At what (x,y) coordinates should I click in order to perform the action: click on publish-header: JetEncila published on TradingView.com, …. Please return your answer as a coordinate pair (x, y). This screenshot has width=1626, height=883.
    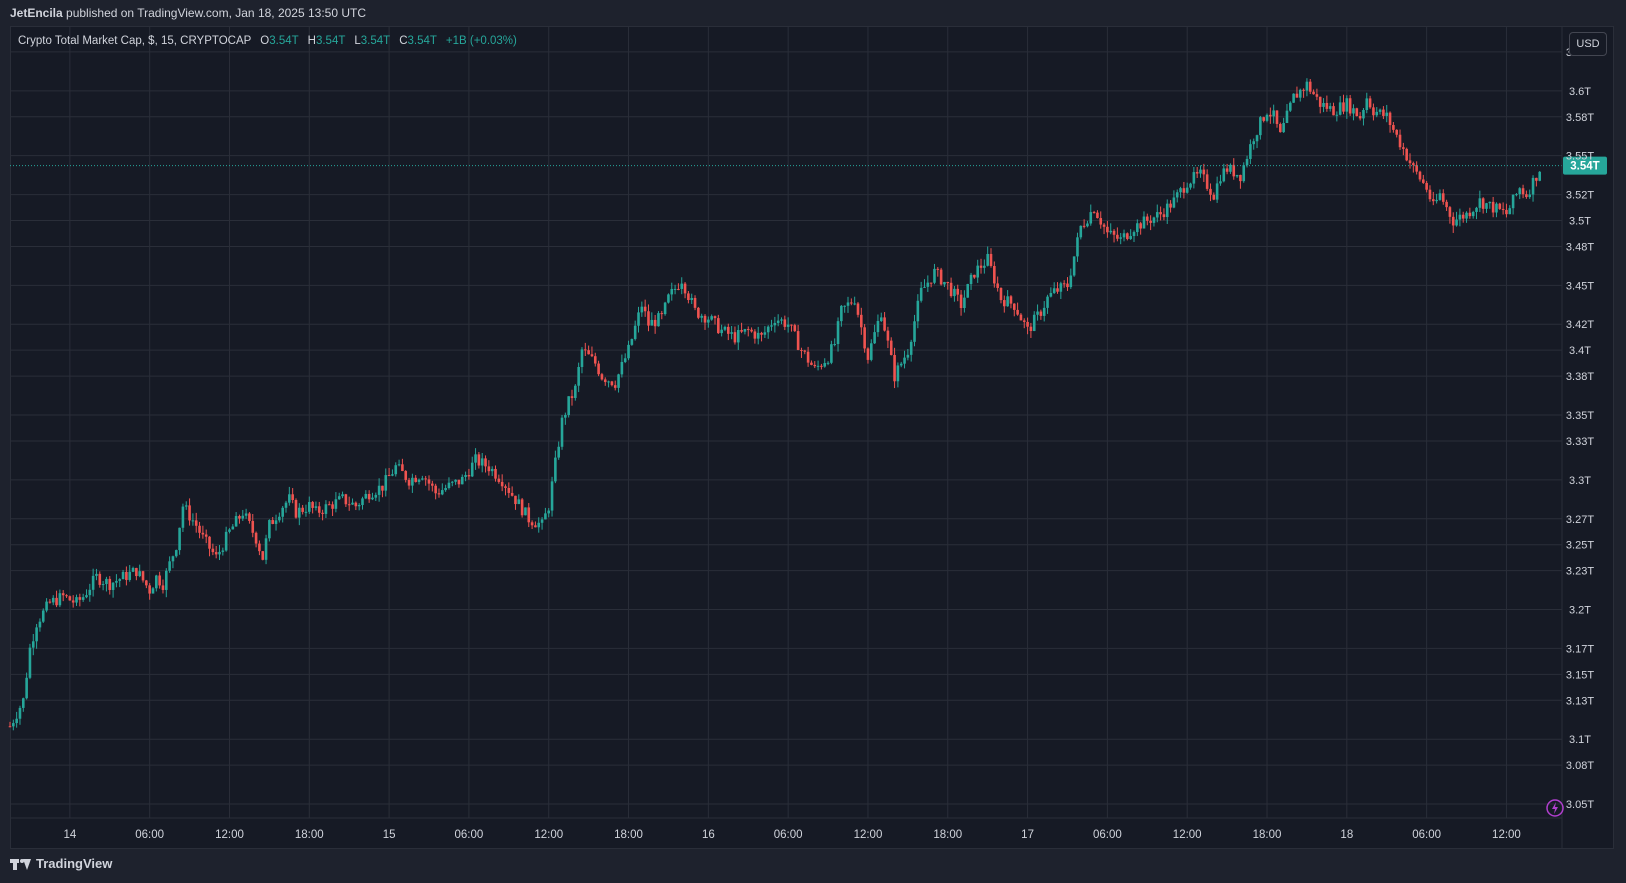
    Looking at the image, I should click on (813, 13).